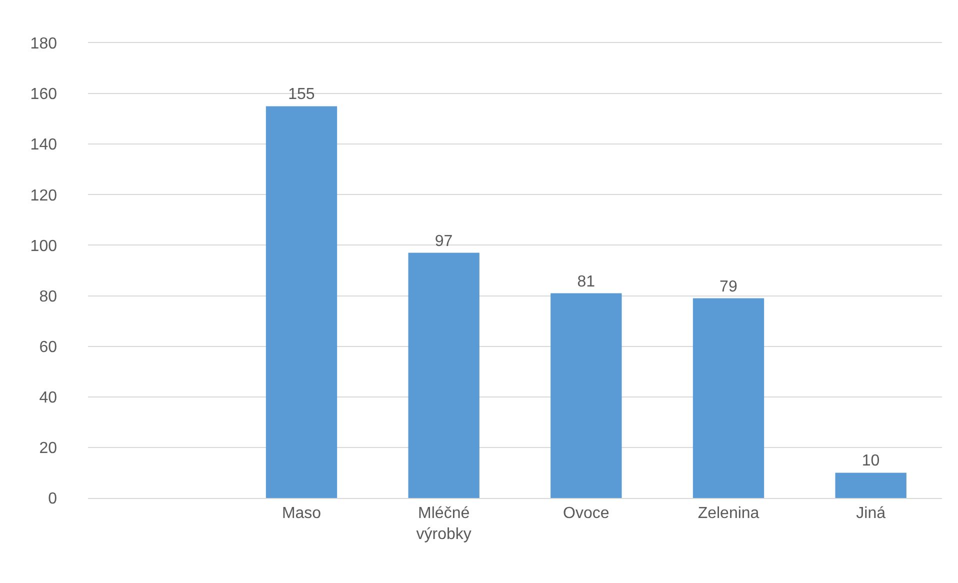  What do you see at coordinates (443, 241) in the screenshot?
I see `data-label: 97` at bounding box center [443, 241].